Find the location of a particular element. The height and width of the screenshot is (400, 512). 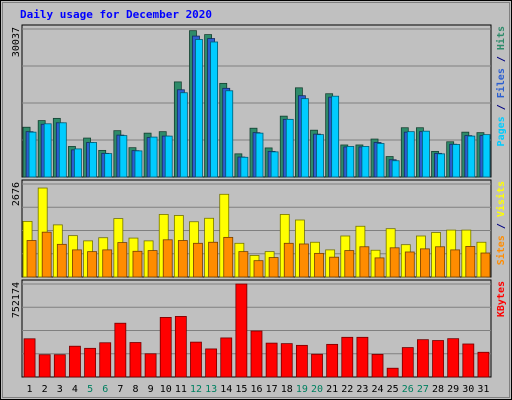

y-max-label: 752174 is located at coordinates (16, 300).